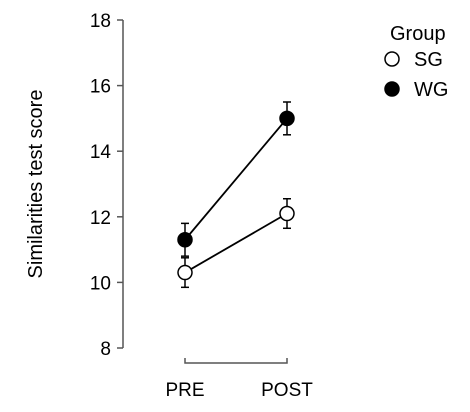 This screenshot has height=412, width=470. I want to click on y-tick-label: 10, so click(100, 283).